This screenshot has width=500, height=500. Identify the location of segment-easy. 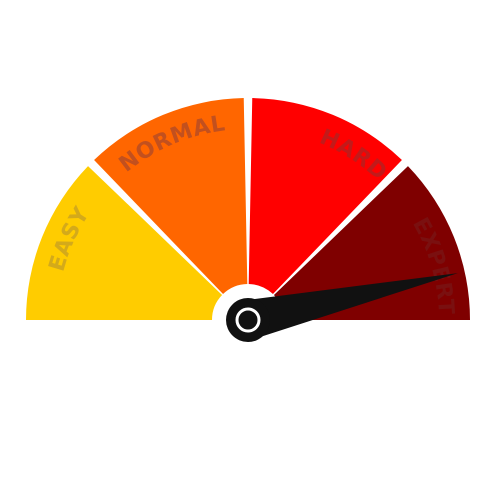
(124, 243).